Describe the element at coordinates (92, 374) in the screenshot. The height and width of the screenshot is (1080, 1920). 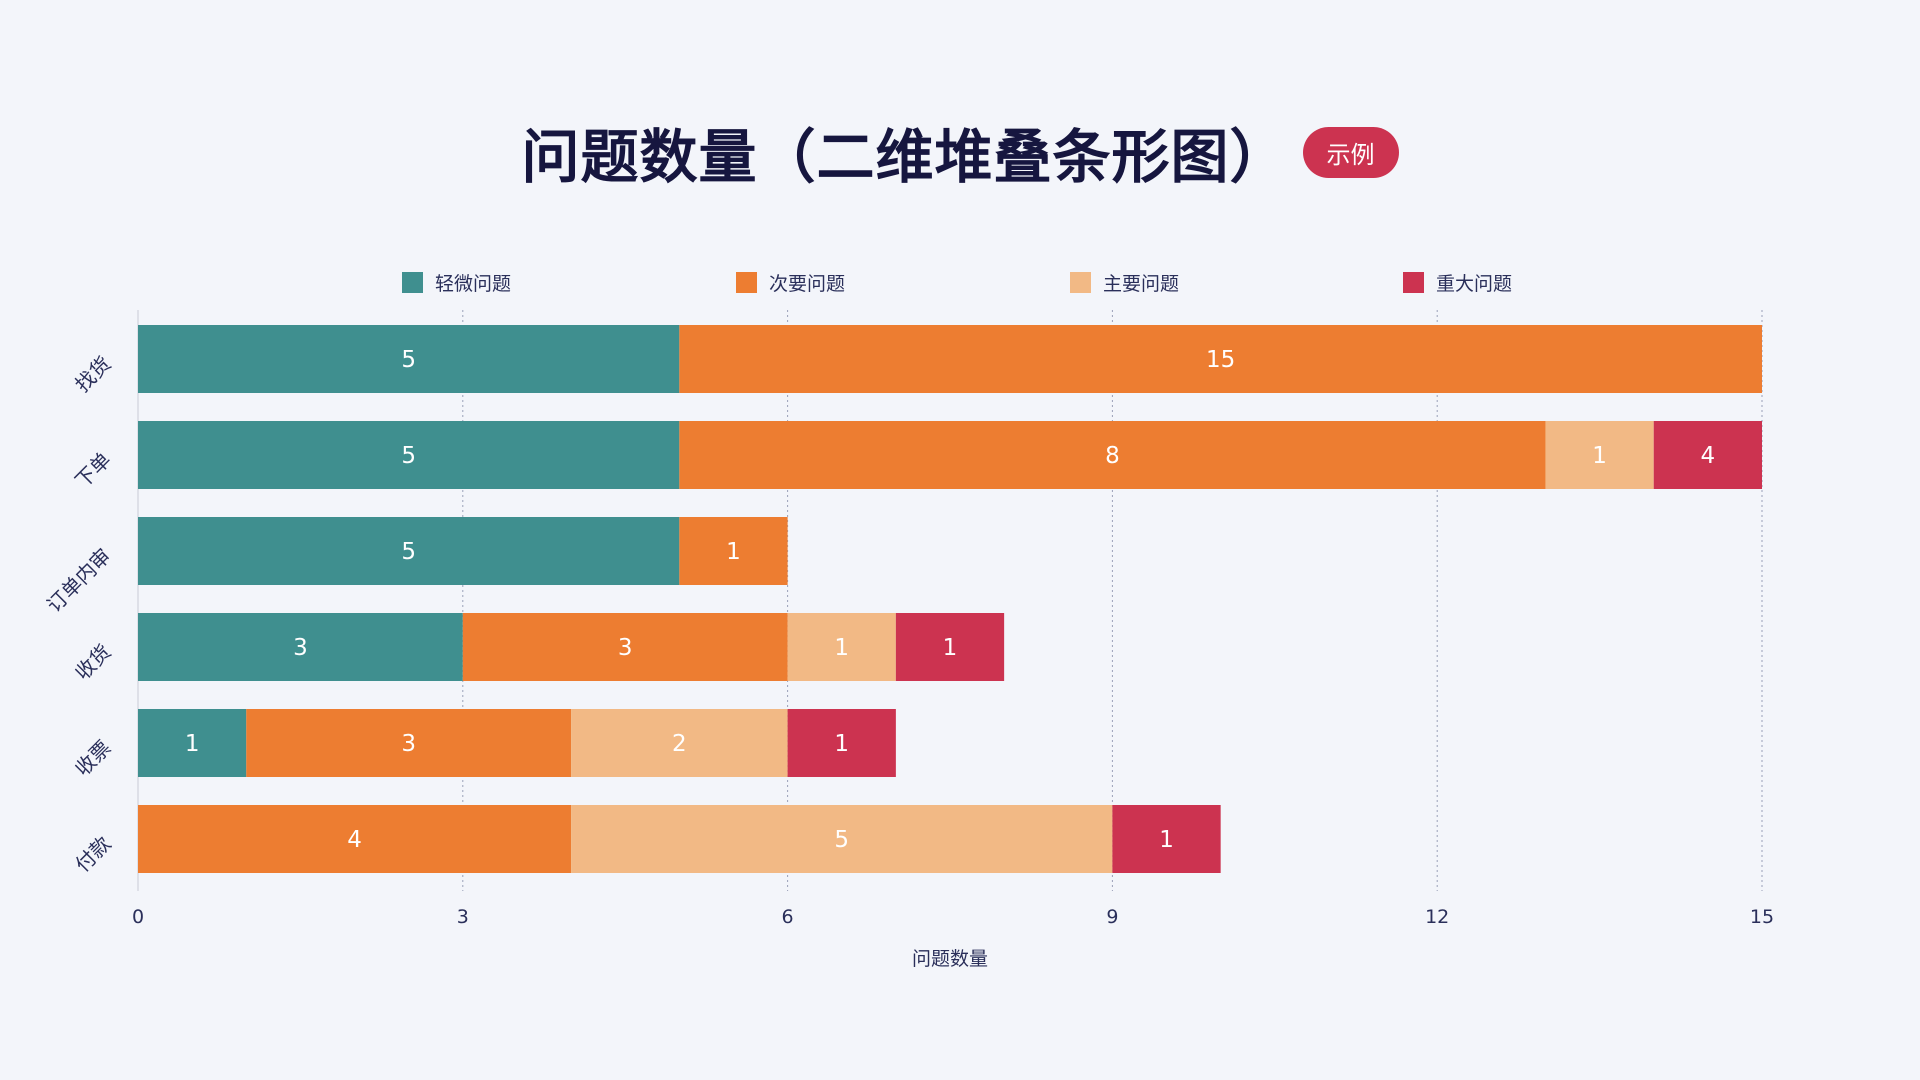
I see `category-label: 找货` at that location.